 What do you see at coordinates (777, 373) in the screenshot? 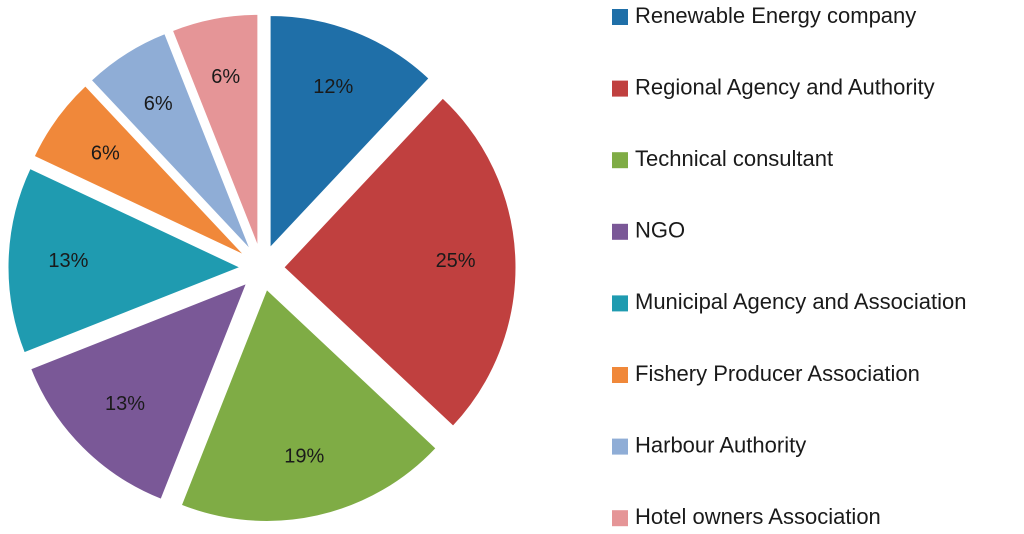
I see `legend-label: Fishery Producer Association` at bounding box center [777, 373].